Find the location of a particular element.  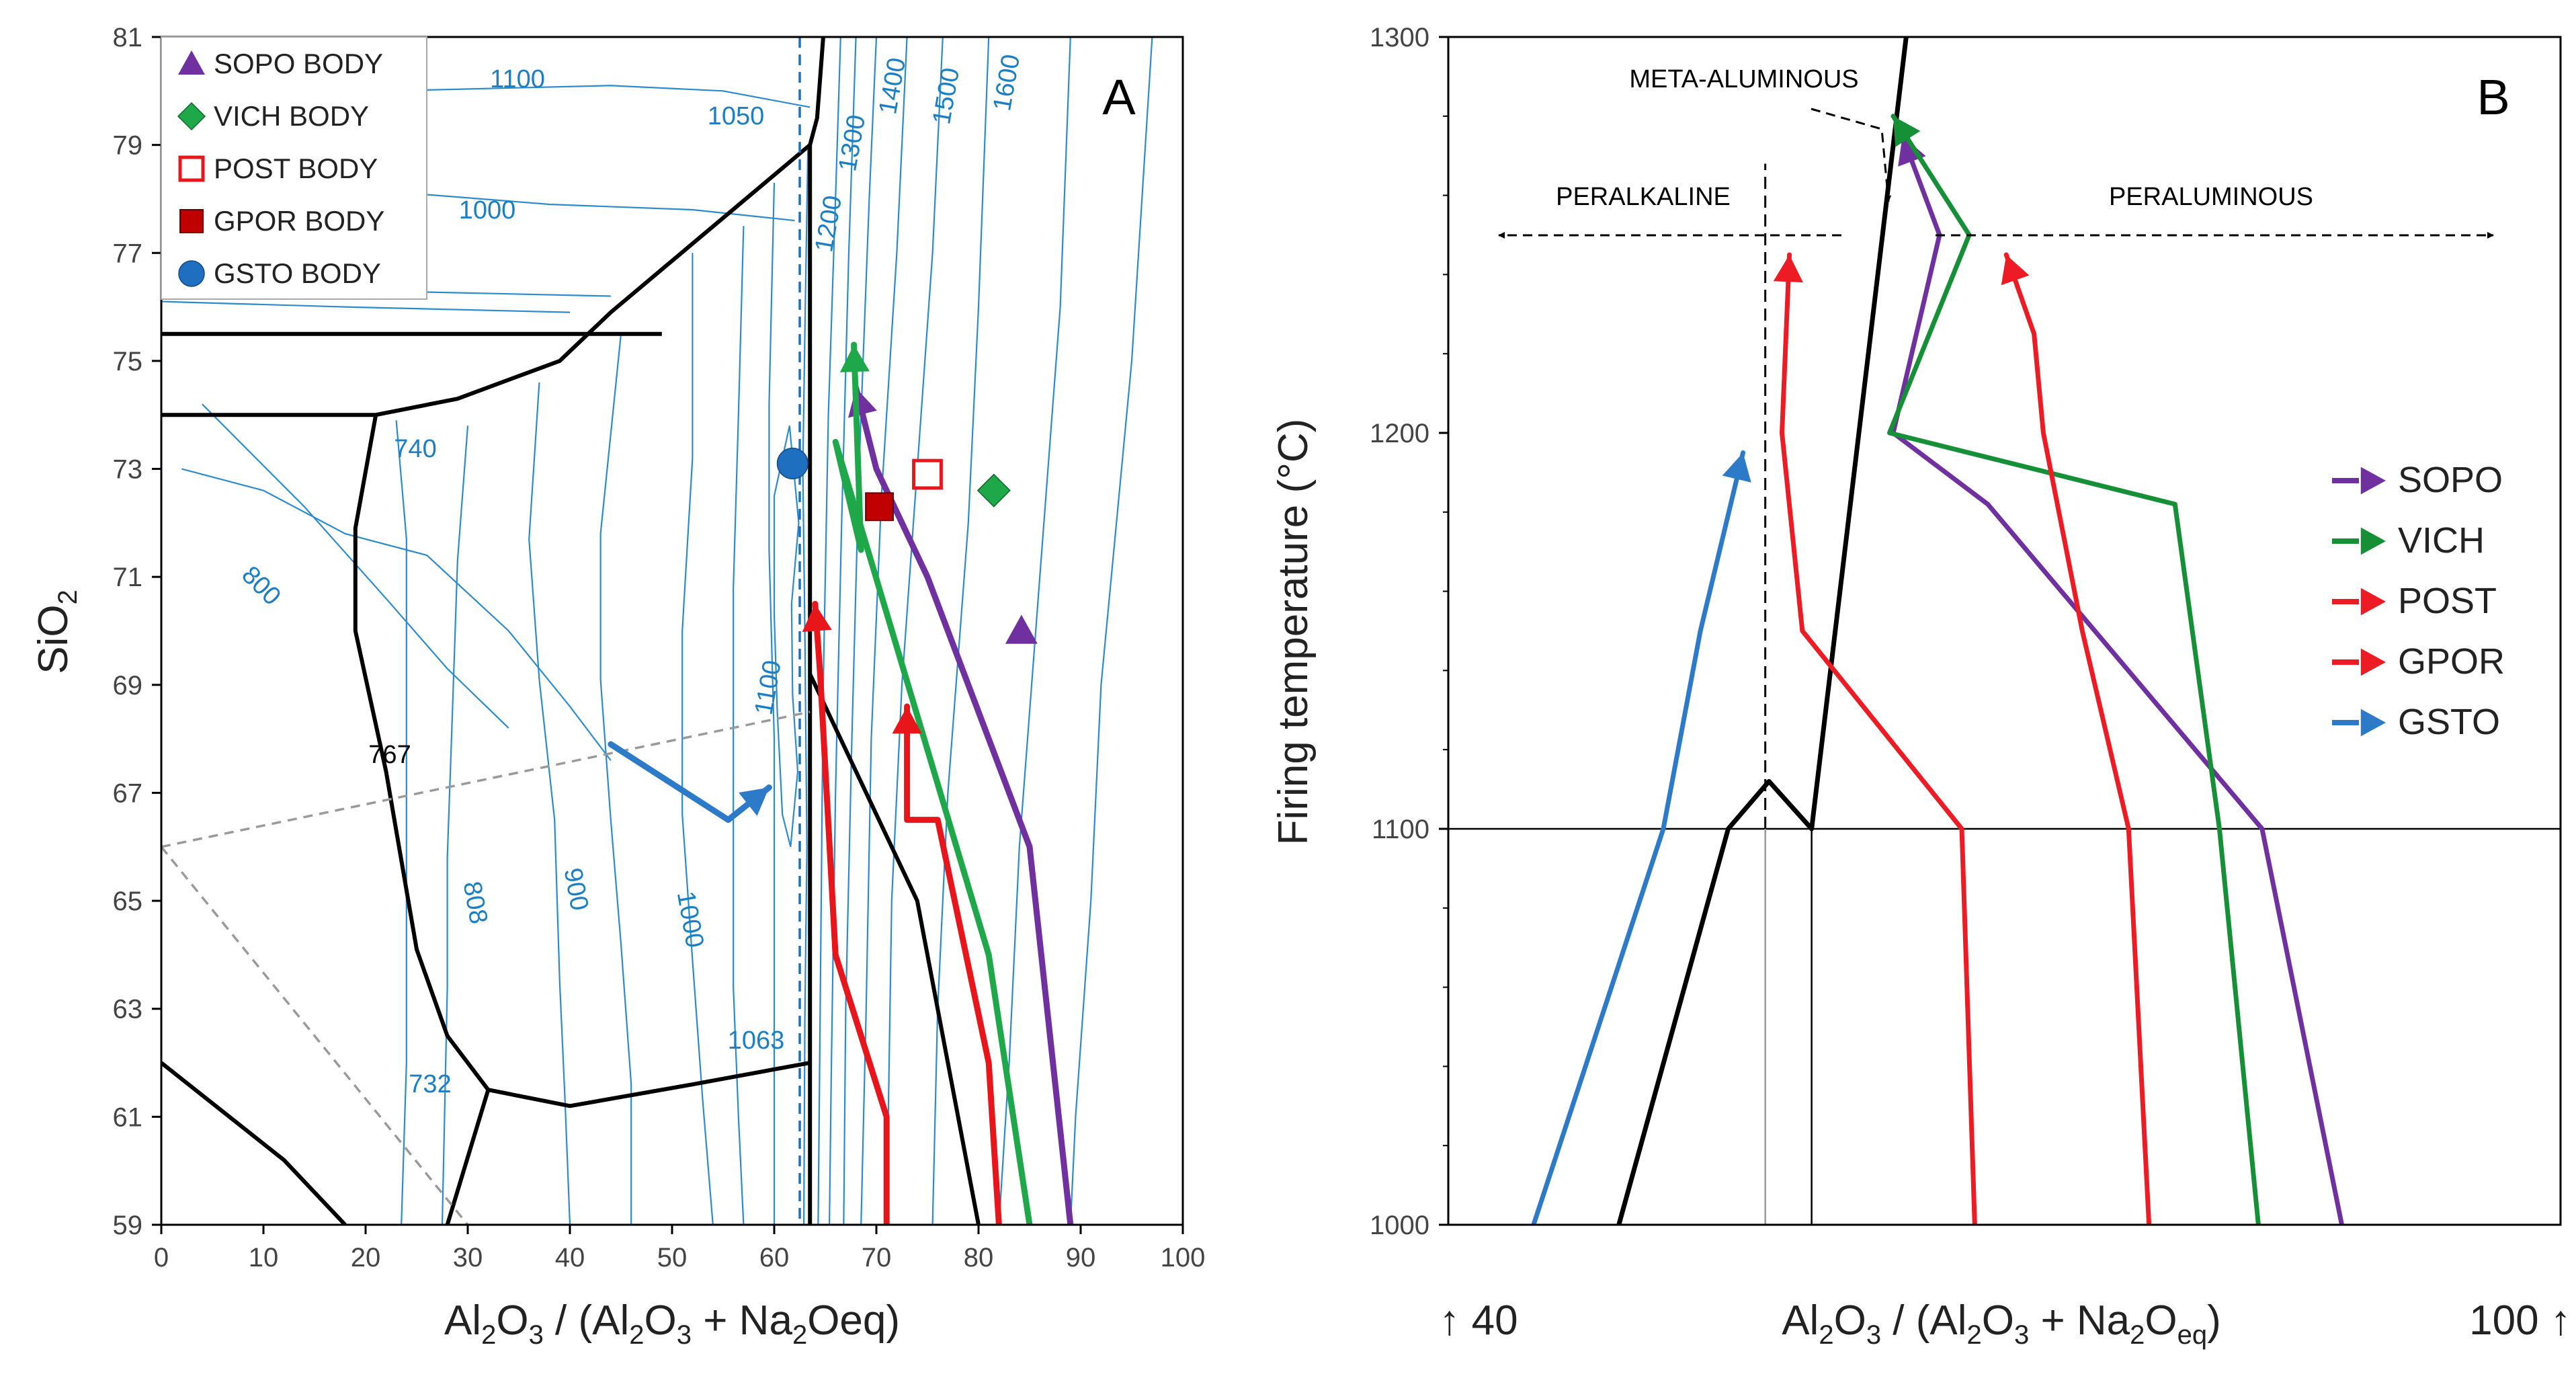

x-tick-label-a: 40 is located at coordinates (570, 1257).